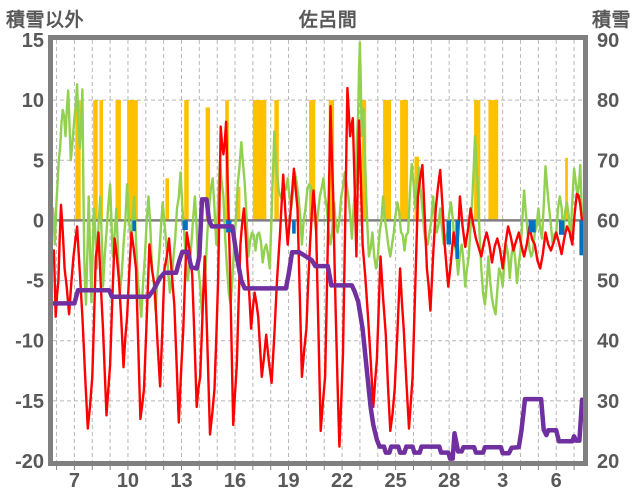 This screenshot has width=636, height=501. I want to click on x-axis-ticks, so click(315, 467).